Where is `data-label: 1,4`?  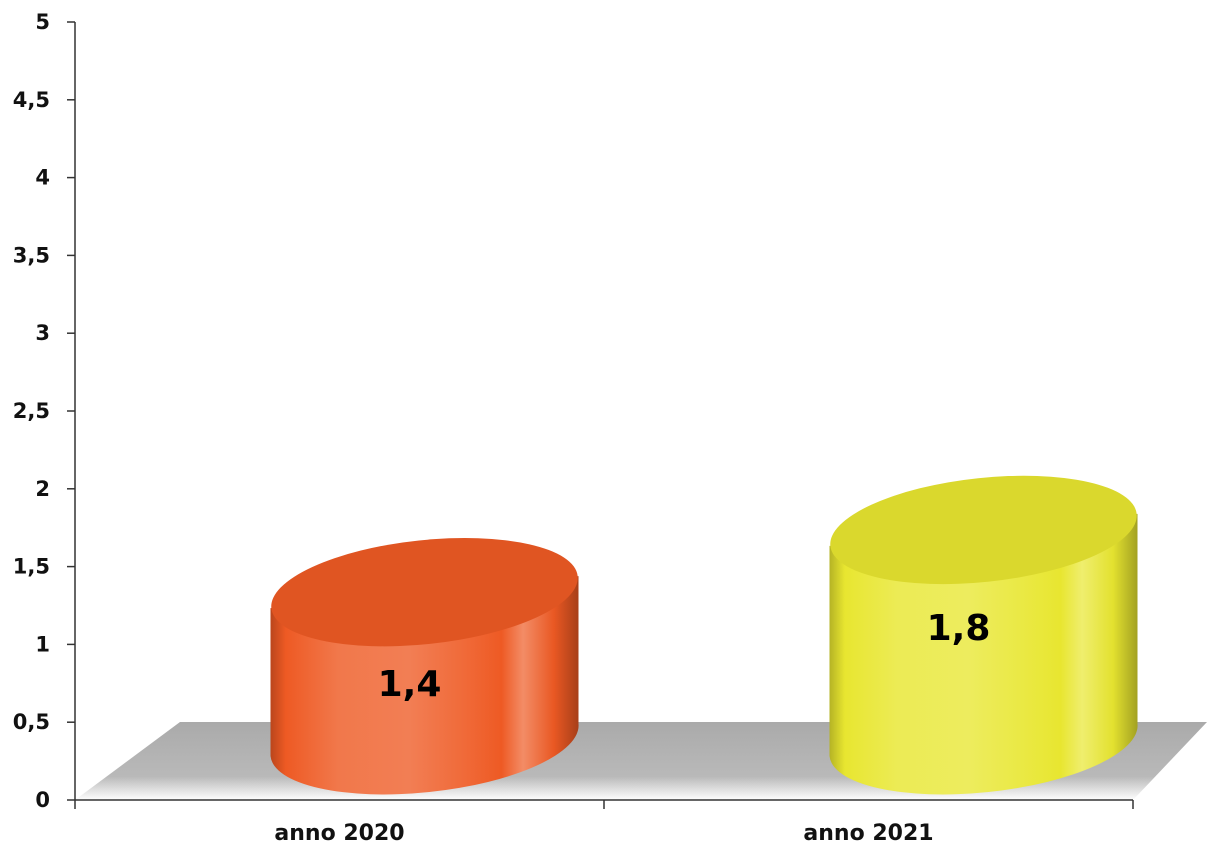 data-label: 1,4 is located at coordinates (410, 684).